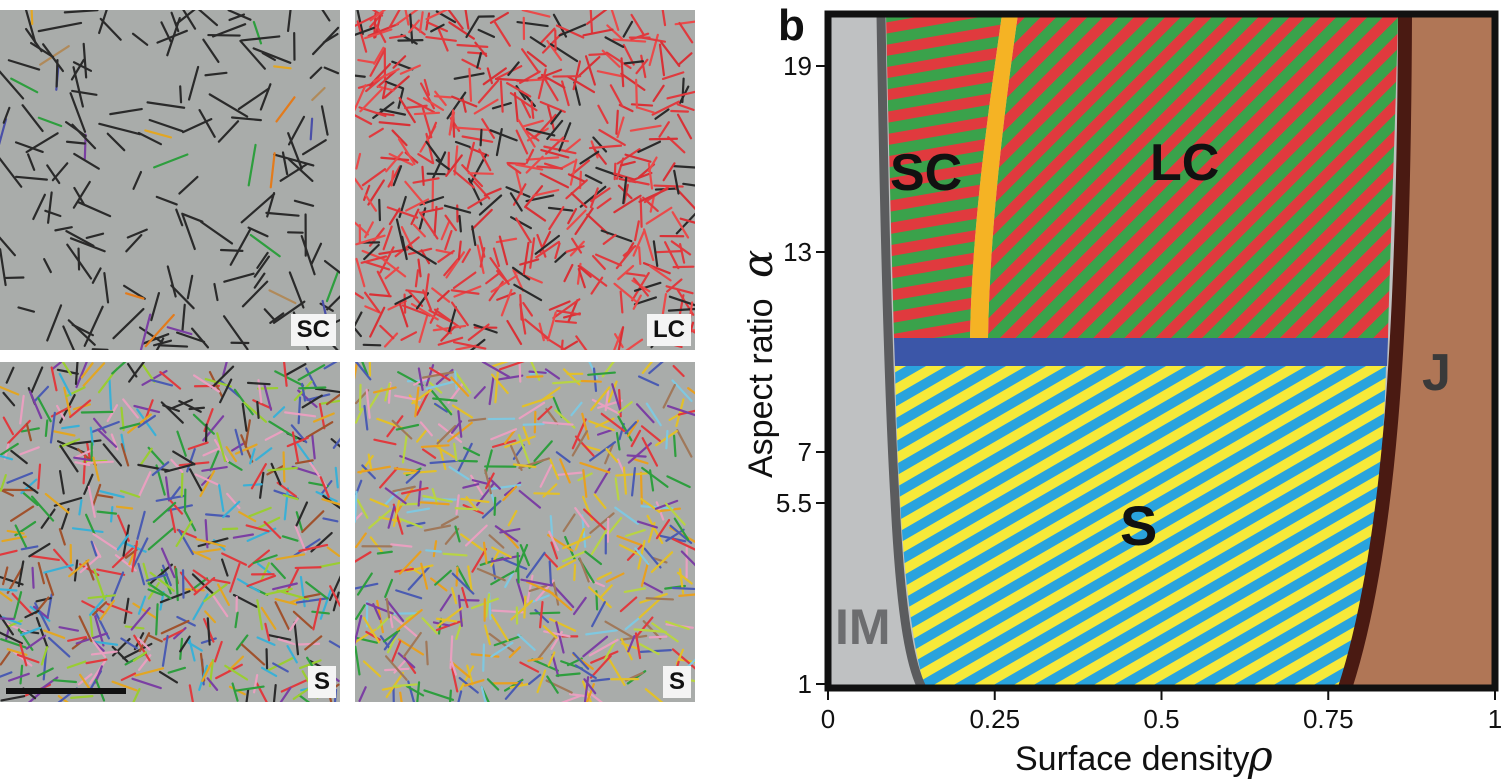 The image size is (1501, 780). Describe the element at coordinates (1140, 527) in the screenshot. I see `region-s` at that location.